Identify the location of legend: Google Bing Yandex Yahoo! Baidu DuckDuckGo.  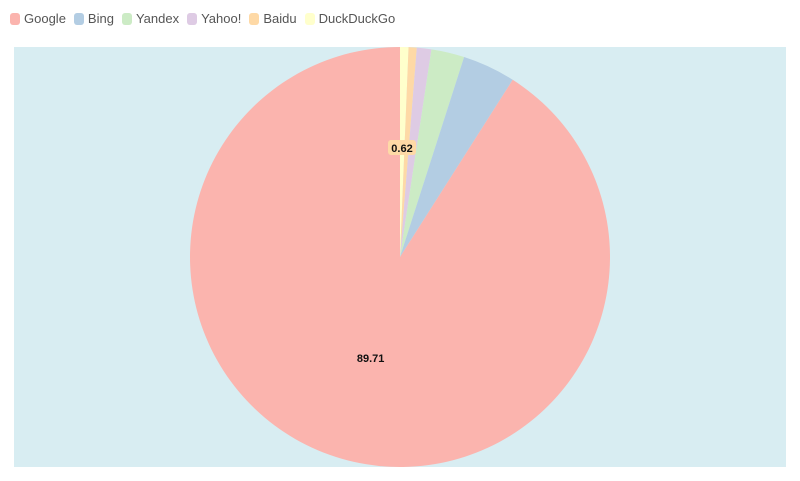
(202, 18).